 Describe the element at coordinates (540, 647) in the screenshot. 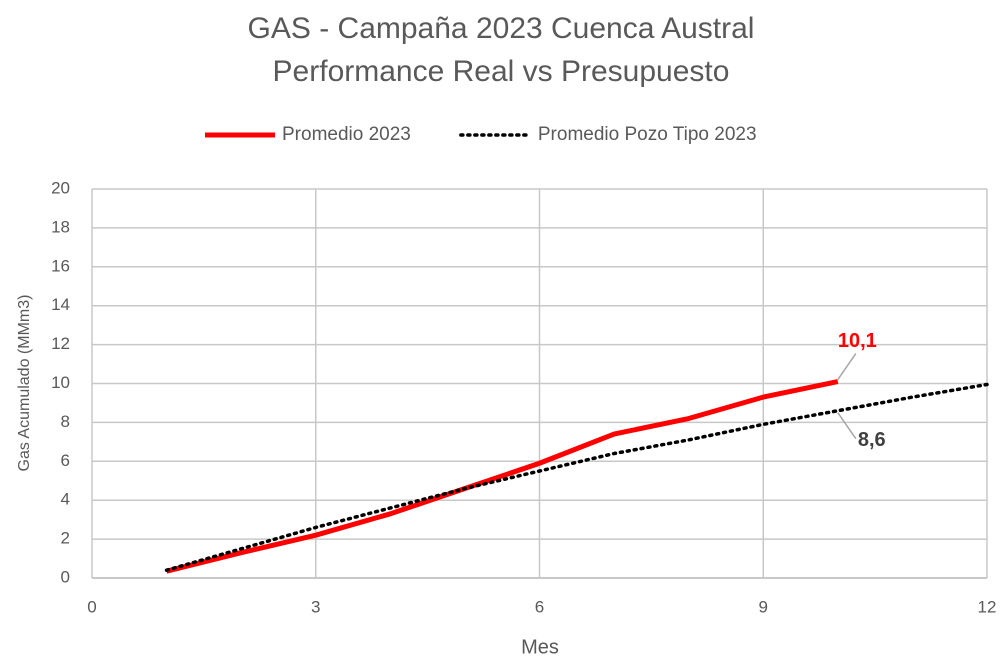

I see `x-axis-title: Mes` at that location.